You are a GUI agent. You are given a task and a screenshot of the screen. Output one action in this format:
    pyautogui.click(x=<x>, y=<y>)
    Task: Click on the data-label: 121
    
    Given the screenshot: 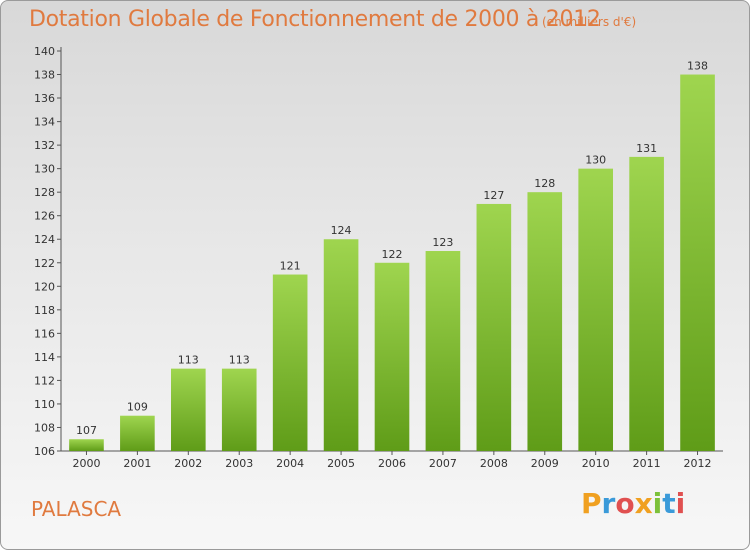 What is the action you would take?
    pyautogui.click(x=290, y=266)
    